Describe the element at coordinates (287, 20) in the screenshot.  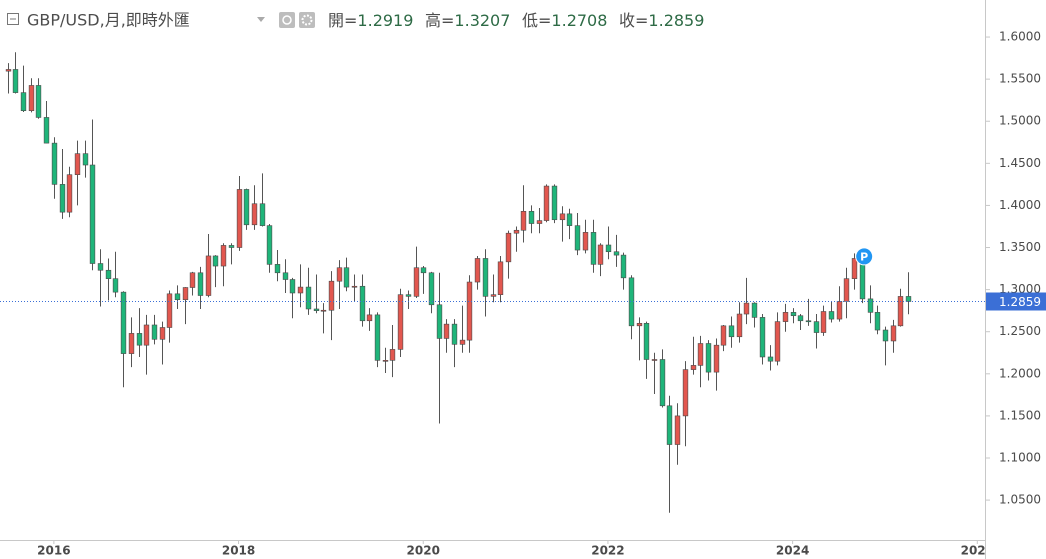
I see `visibility-button` at that location.